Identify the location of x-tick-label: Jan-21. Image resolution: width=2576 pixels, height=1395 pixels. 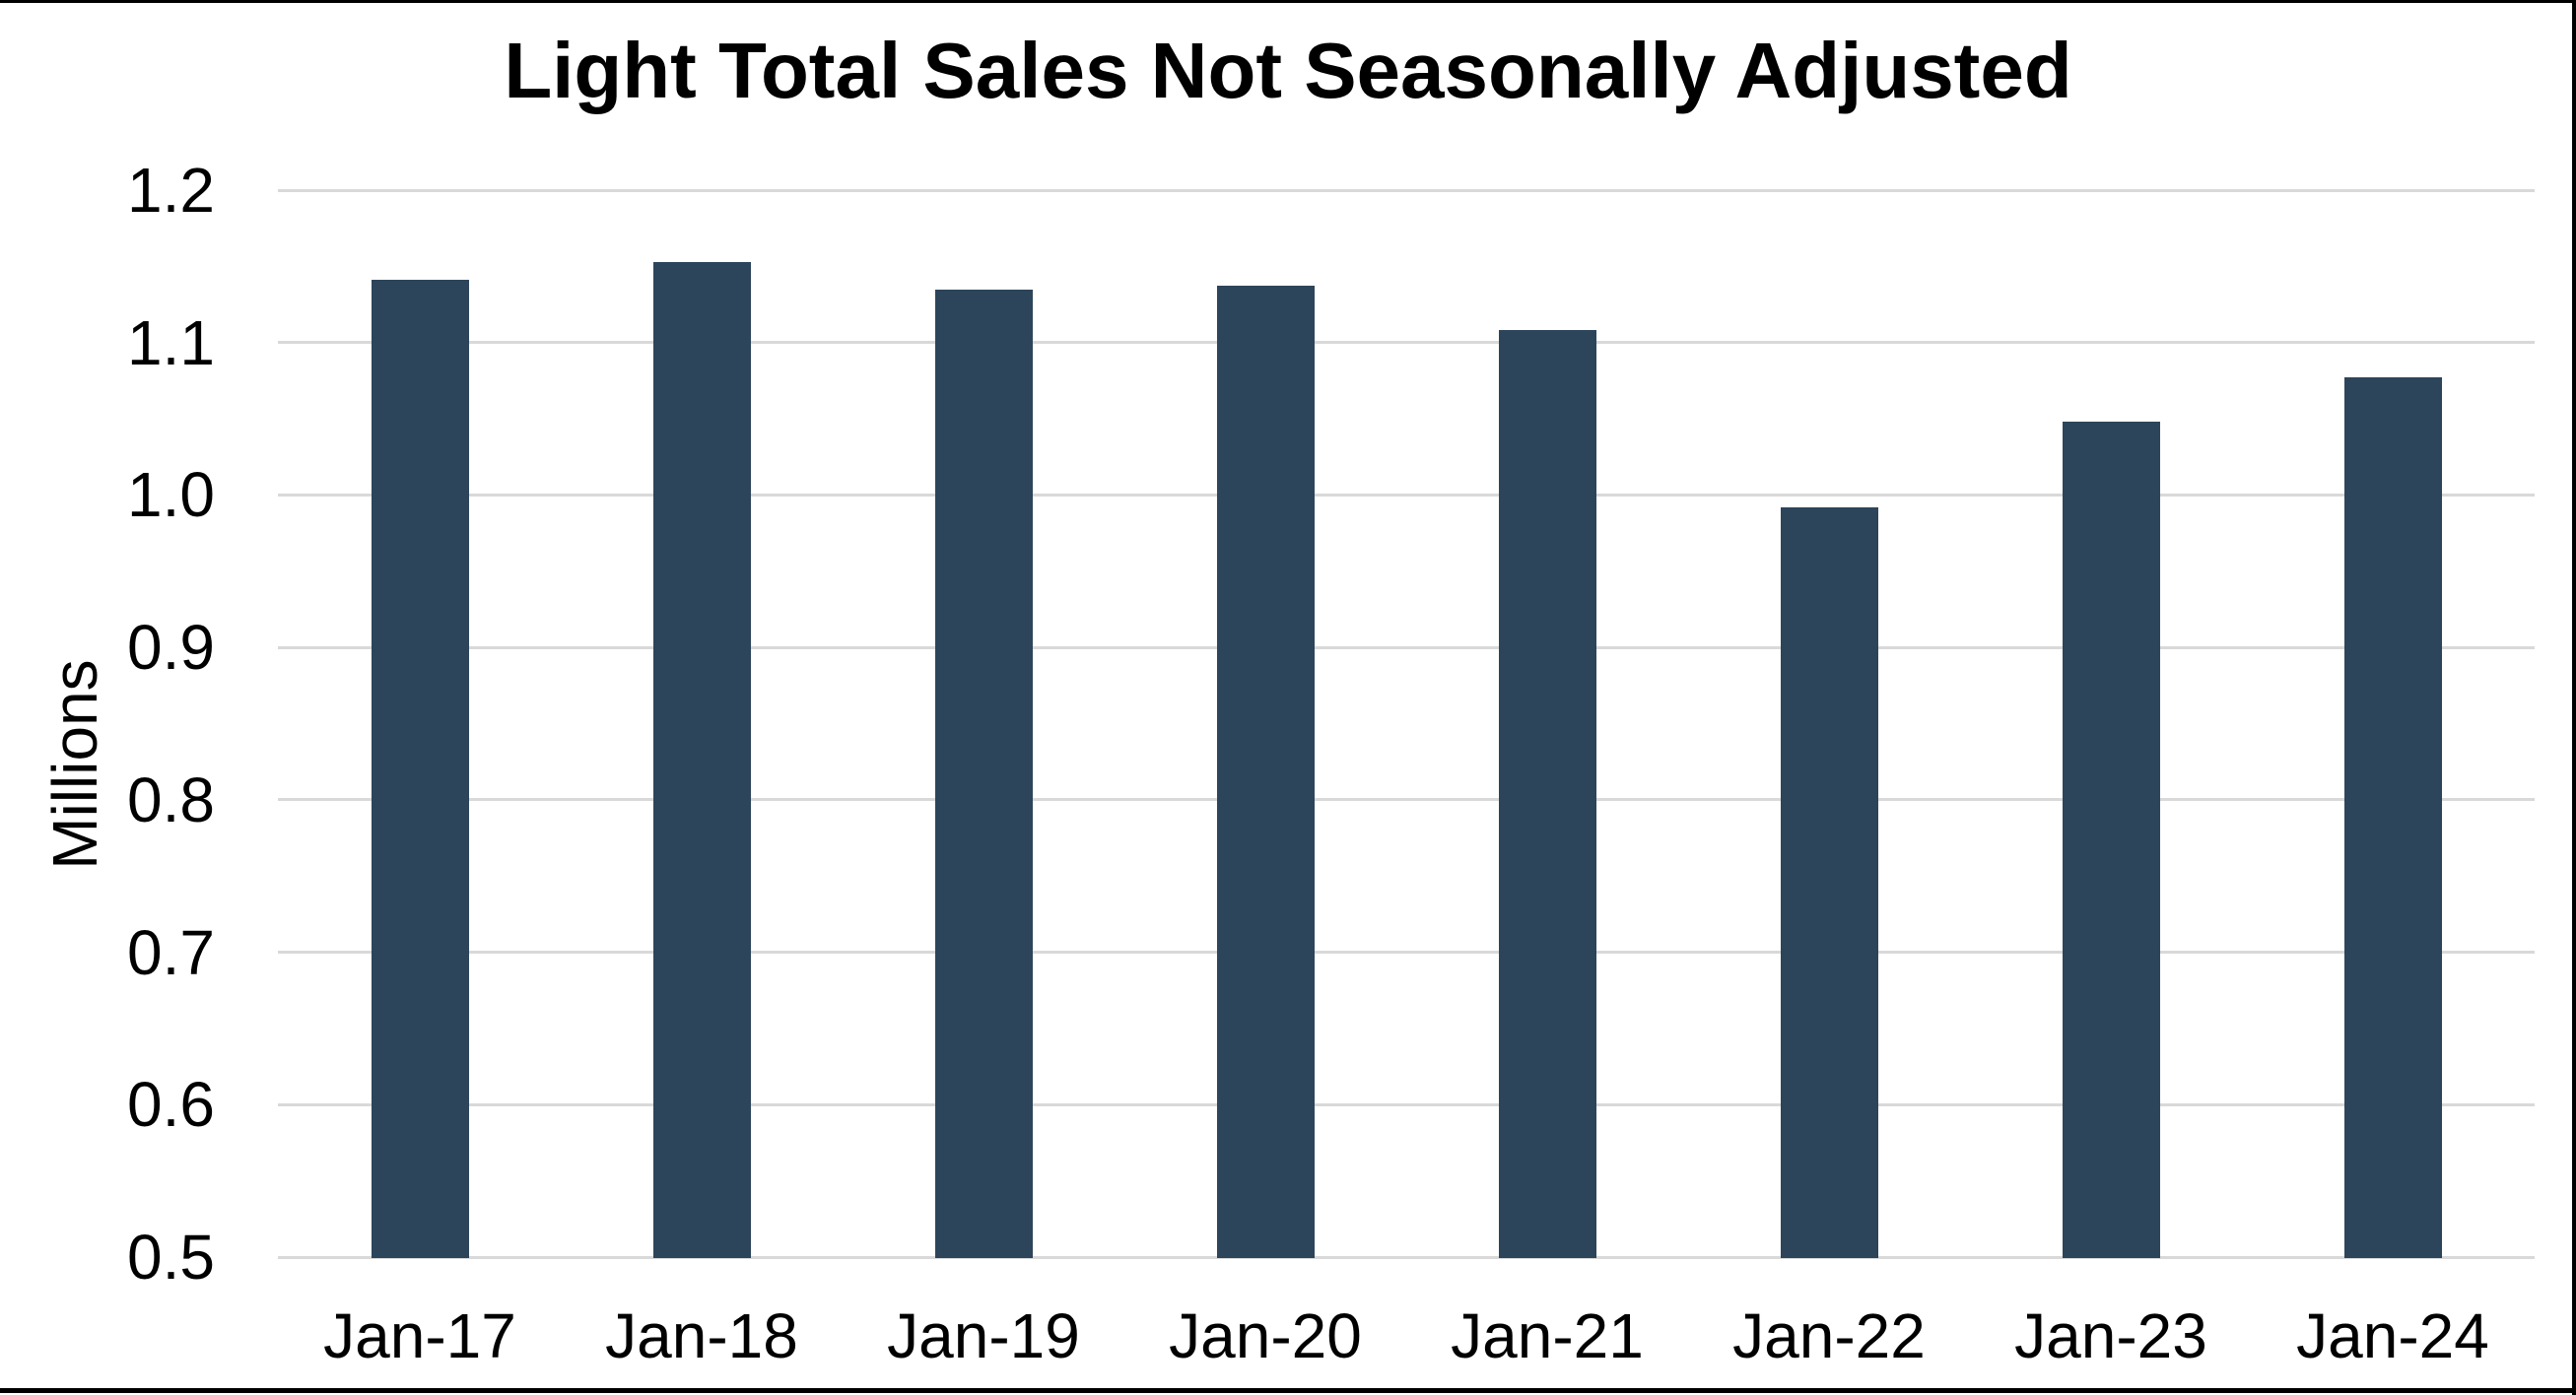
(1547, 1336).